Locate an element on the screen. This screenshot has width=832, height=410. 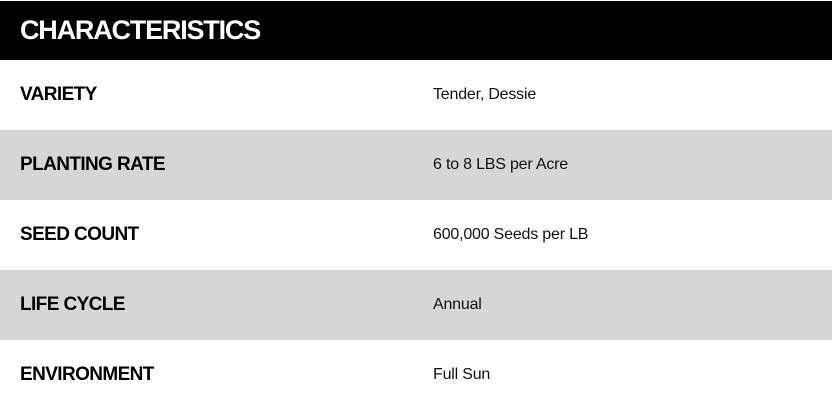
row-value: Full Sun is located at coordinates (462, 374).